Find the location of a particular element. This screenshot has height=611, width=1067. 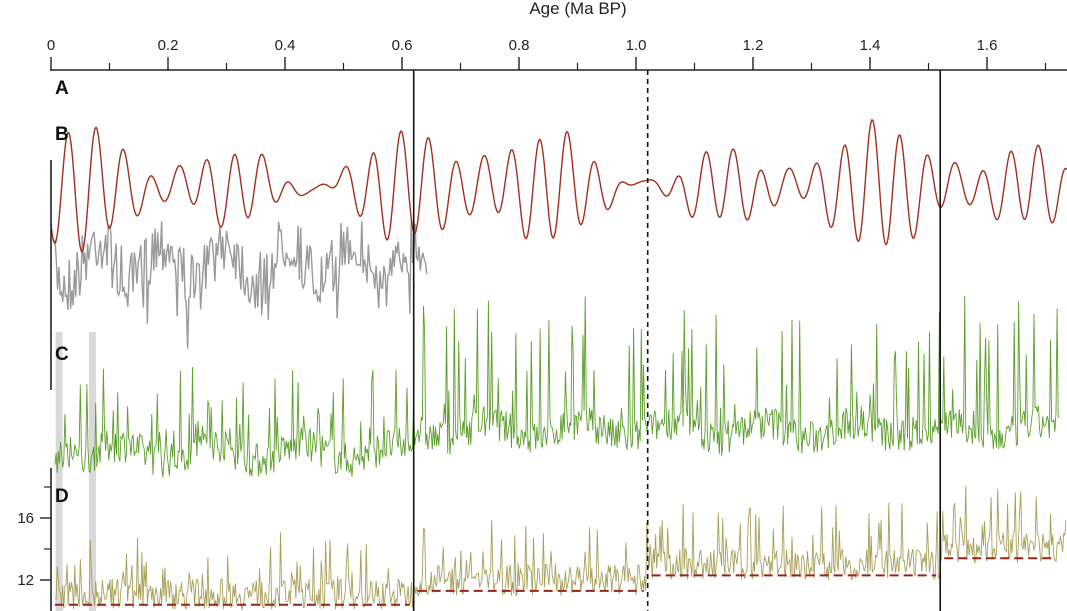

x-tick-label-1: 0.2 is located at coordinates (168, 45).